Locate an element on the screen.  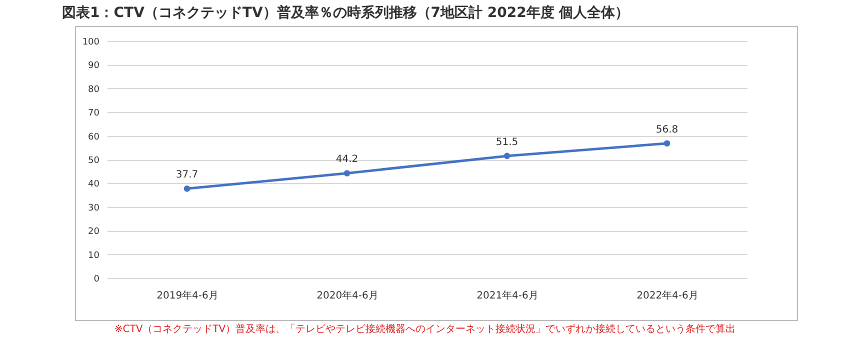
y-tick-label: 20 is located at coordinates (94, 232).